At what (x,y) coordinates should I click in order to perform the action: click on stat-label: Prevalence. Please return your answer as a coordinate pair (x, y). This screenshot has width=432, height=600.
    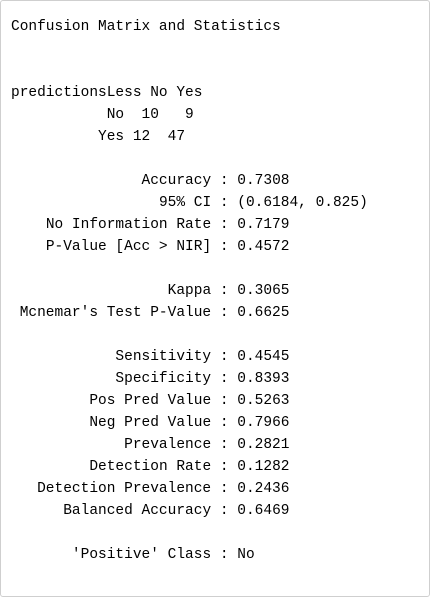
    Looking at the image, I should click on (168, 445).